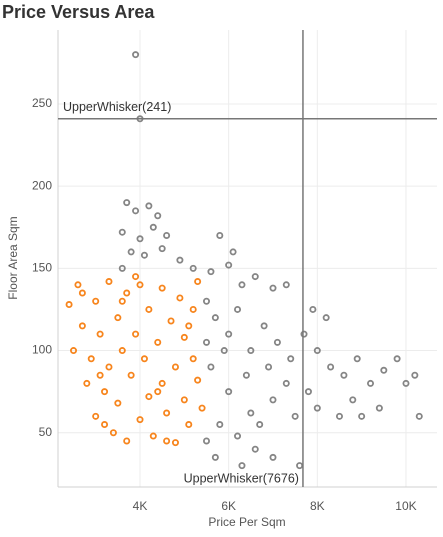 Image resolution: width=443 pixels, height=537 pixels. I want to click on y-tick-label: 200, so click(42, 185).